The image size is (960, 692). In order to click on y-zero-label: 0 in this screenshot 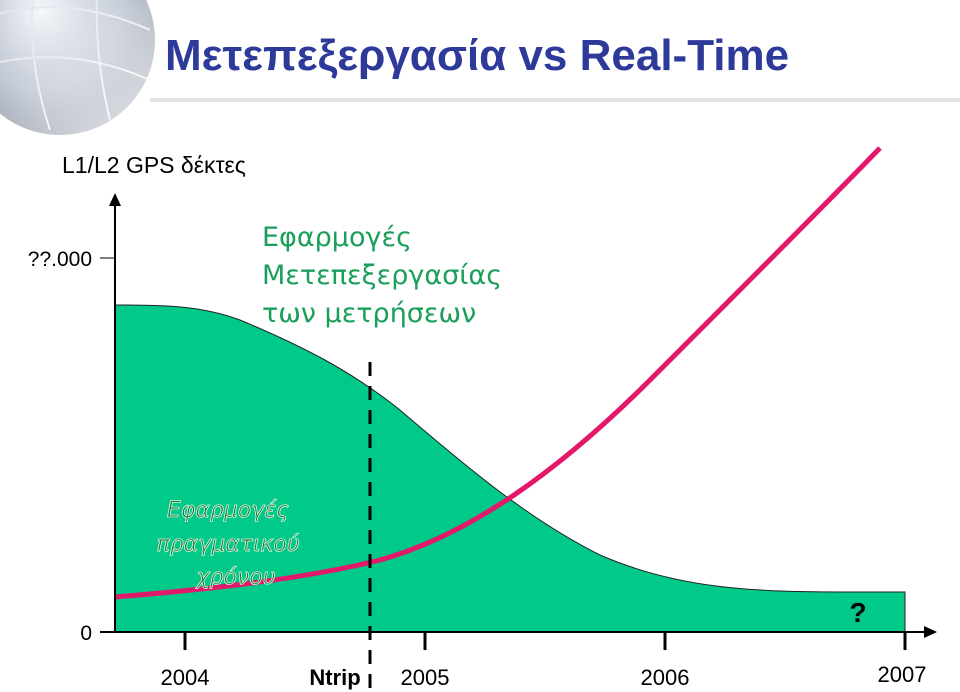, I will do `click(86, 633)`.